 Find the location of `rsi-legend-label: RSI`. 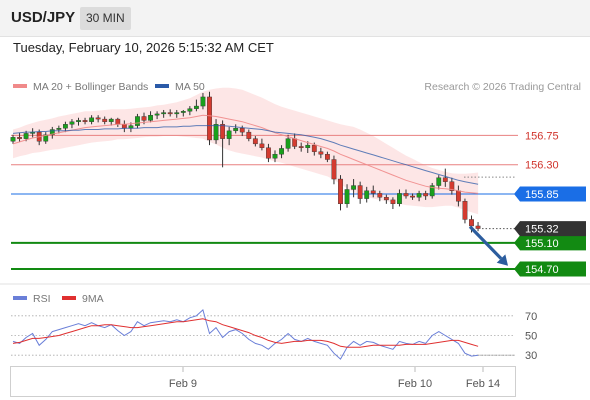

rsi-legend-label: RSI is located at coordinates (42, 299).